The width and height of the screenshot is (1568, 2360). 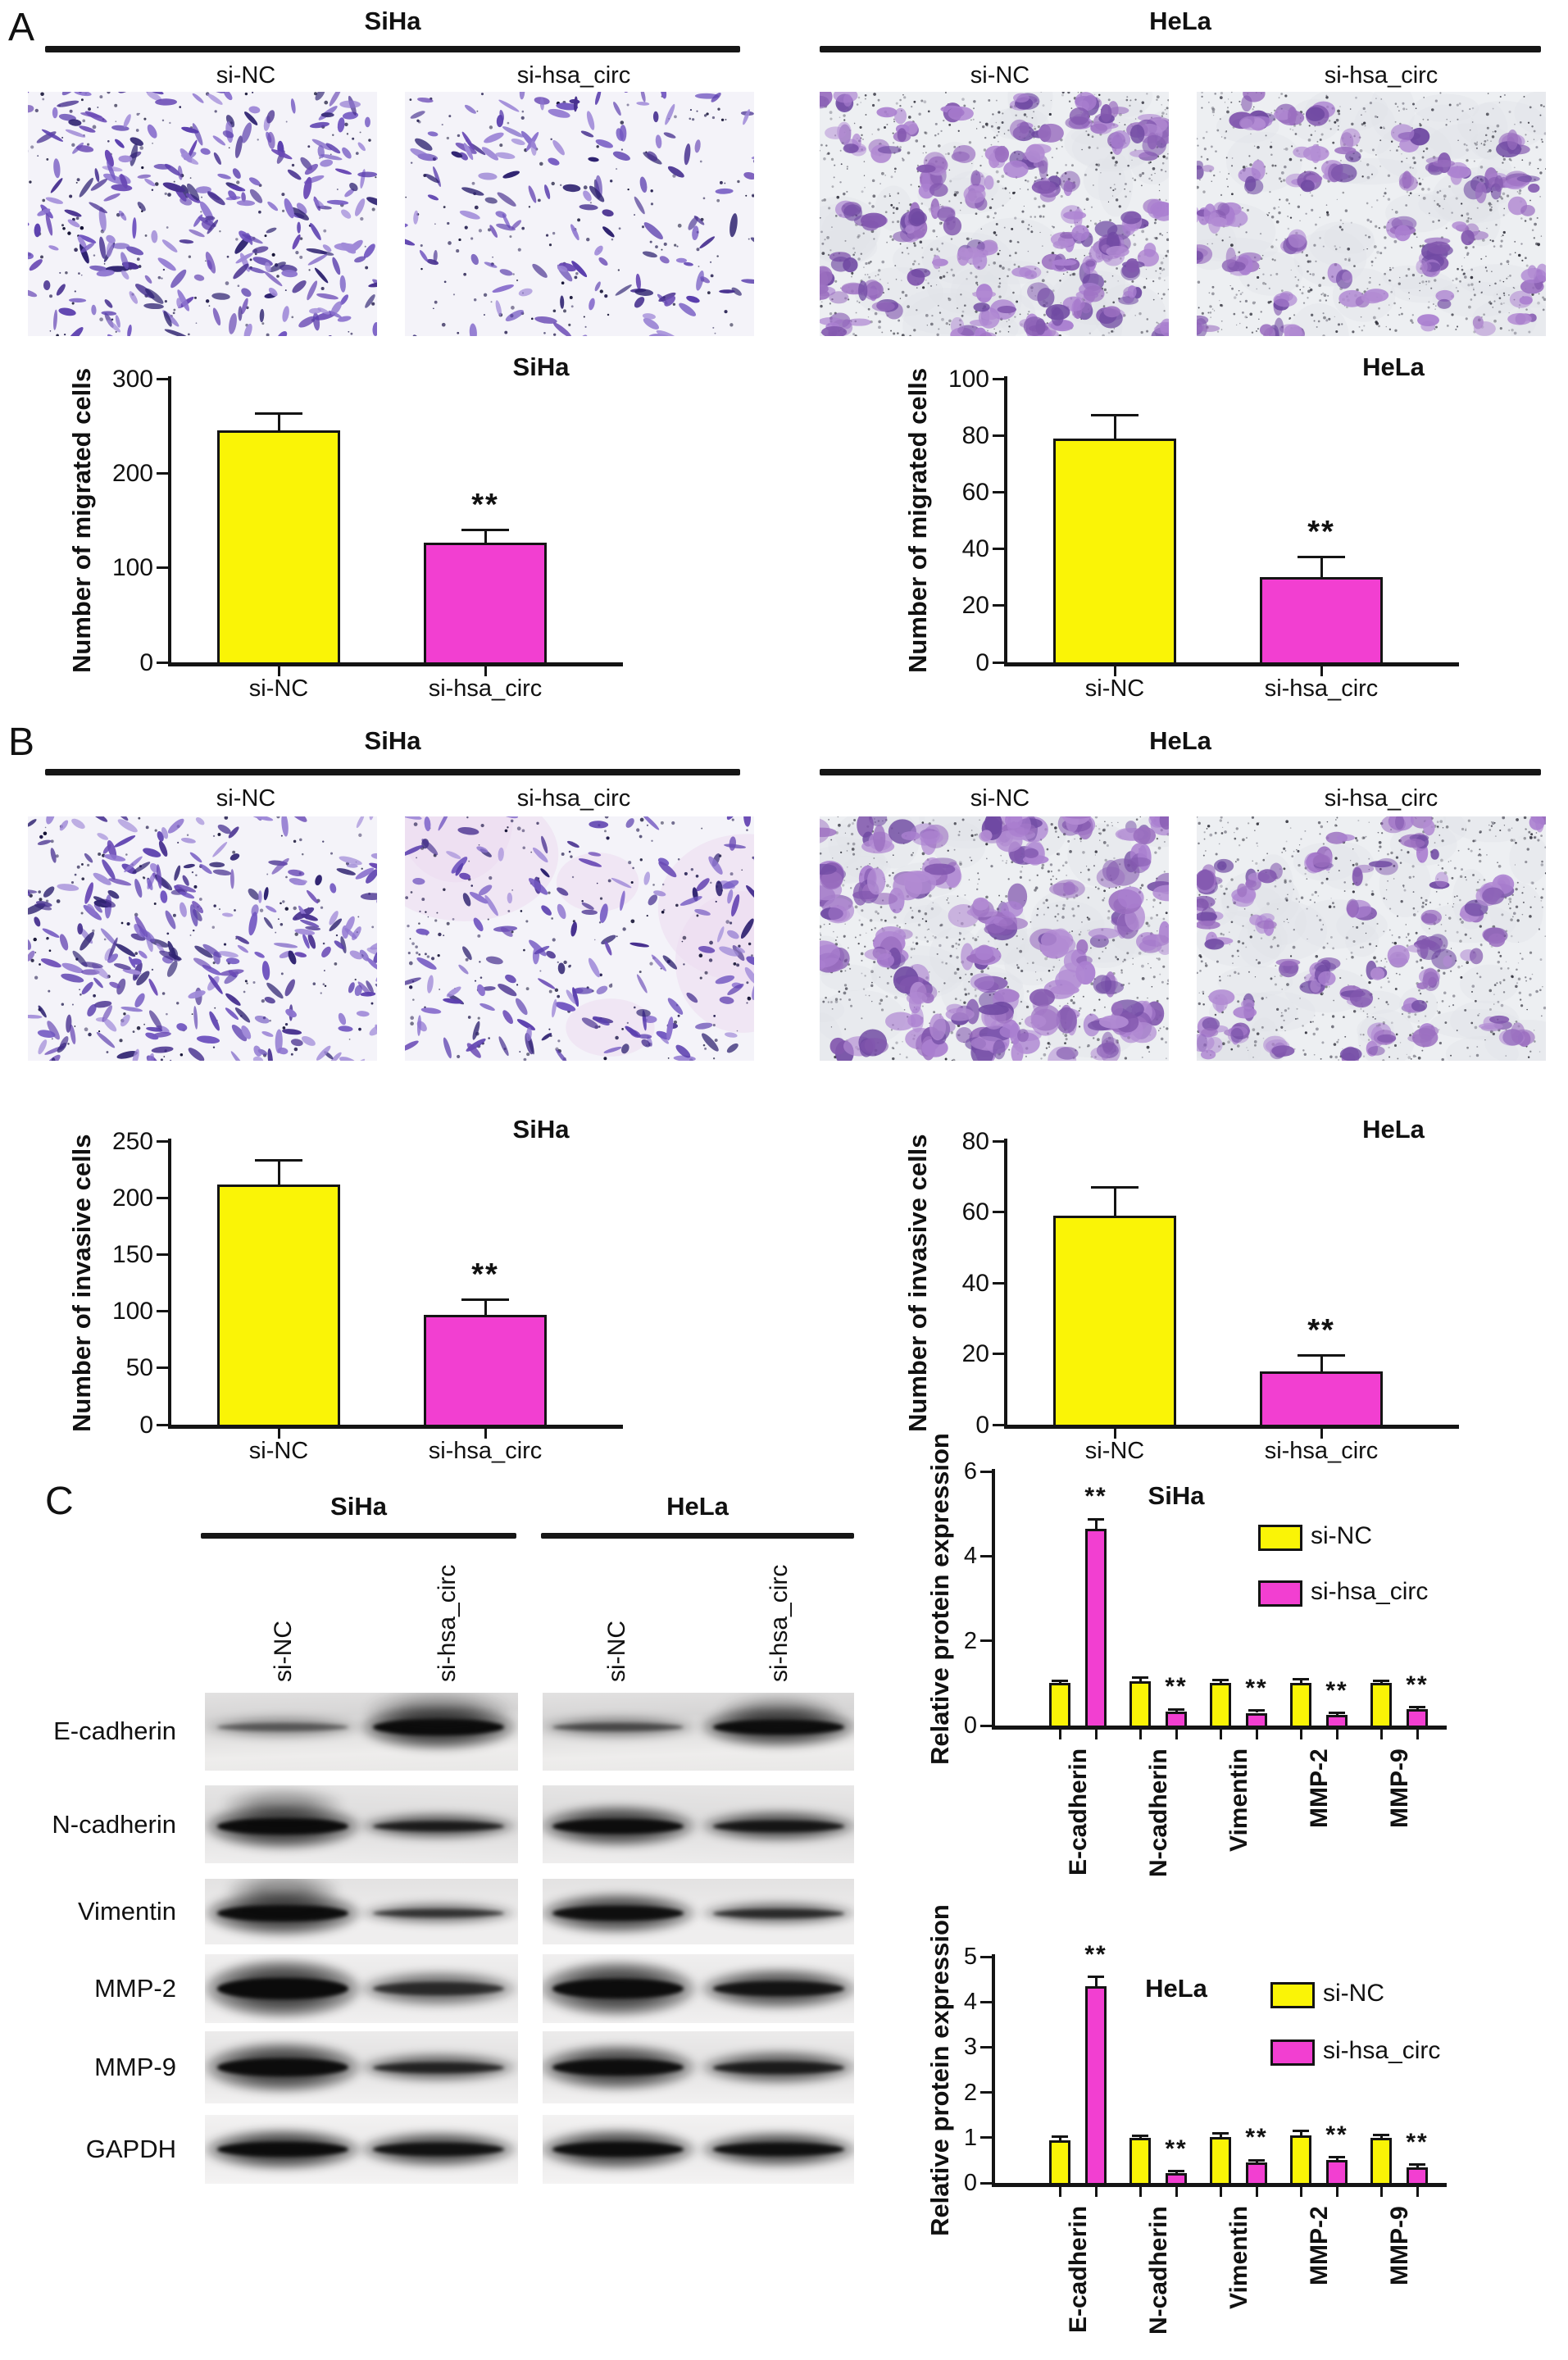 I want to click on y-tick-label: 1, so click(x=970, y=2137).